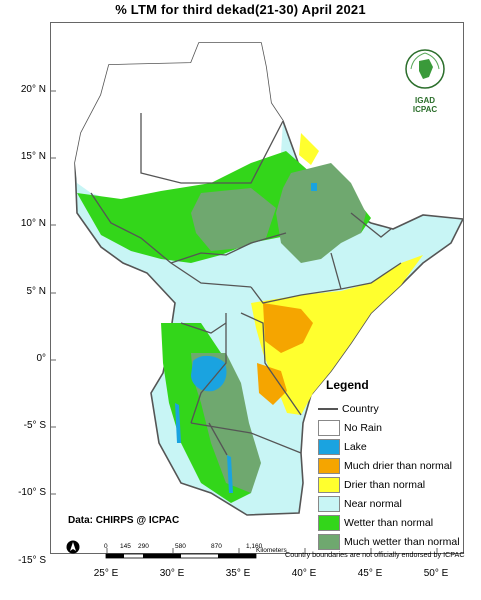 This screenshot has width=481, height=600. I want to click on legend-row-6: Much wetter than normal, so click(398, 541).